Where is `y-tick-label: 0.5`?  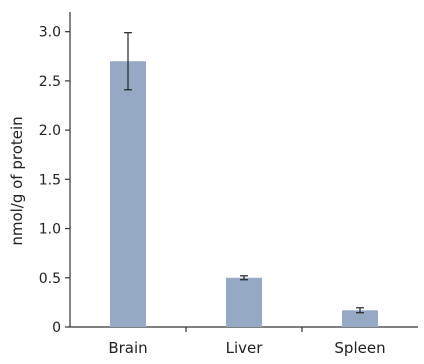
y-tick-label: 0.5 is located at coordinates (50, 279).